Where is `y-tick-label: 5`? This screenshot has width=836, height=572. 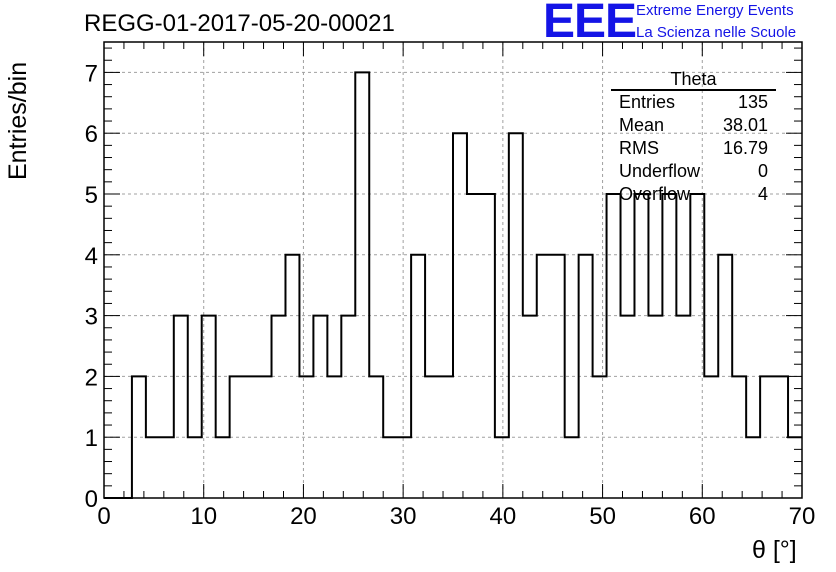 y-tick-label: 5 is located at coordinates (91, 195).